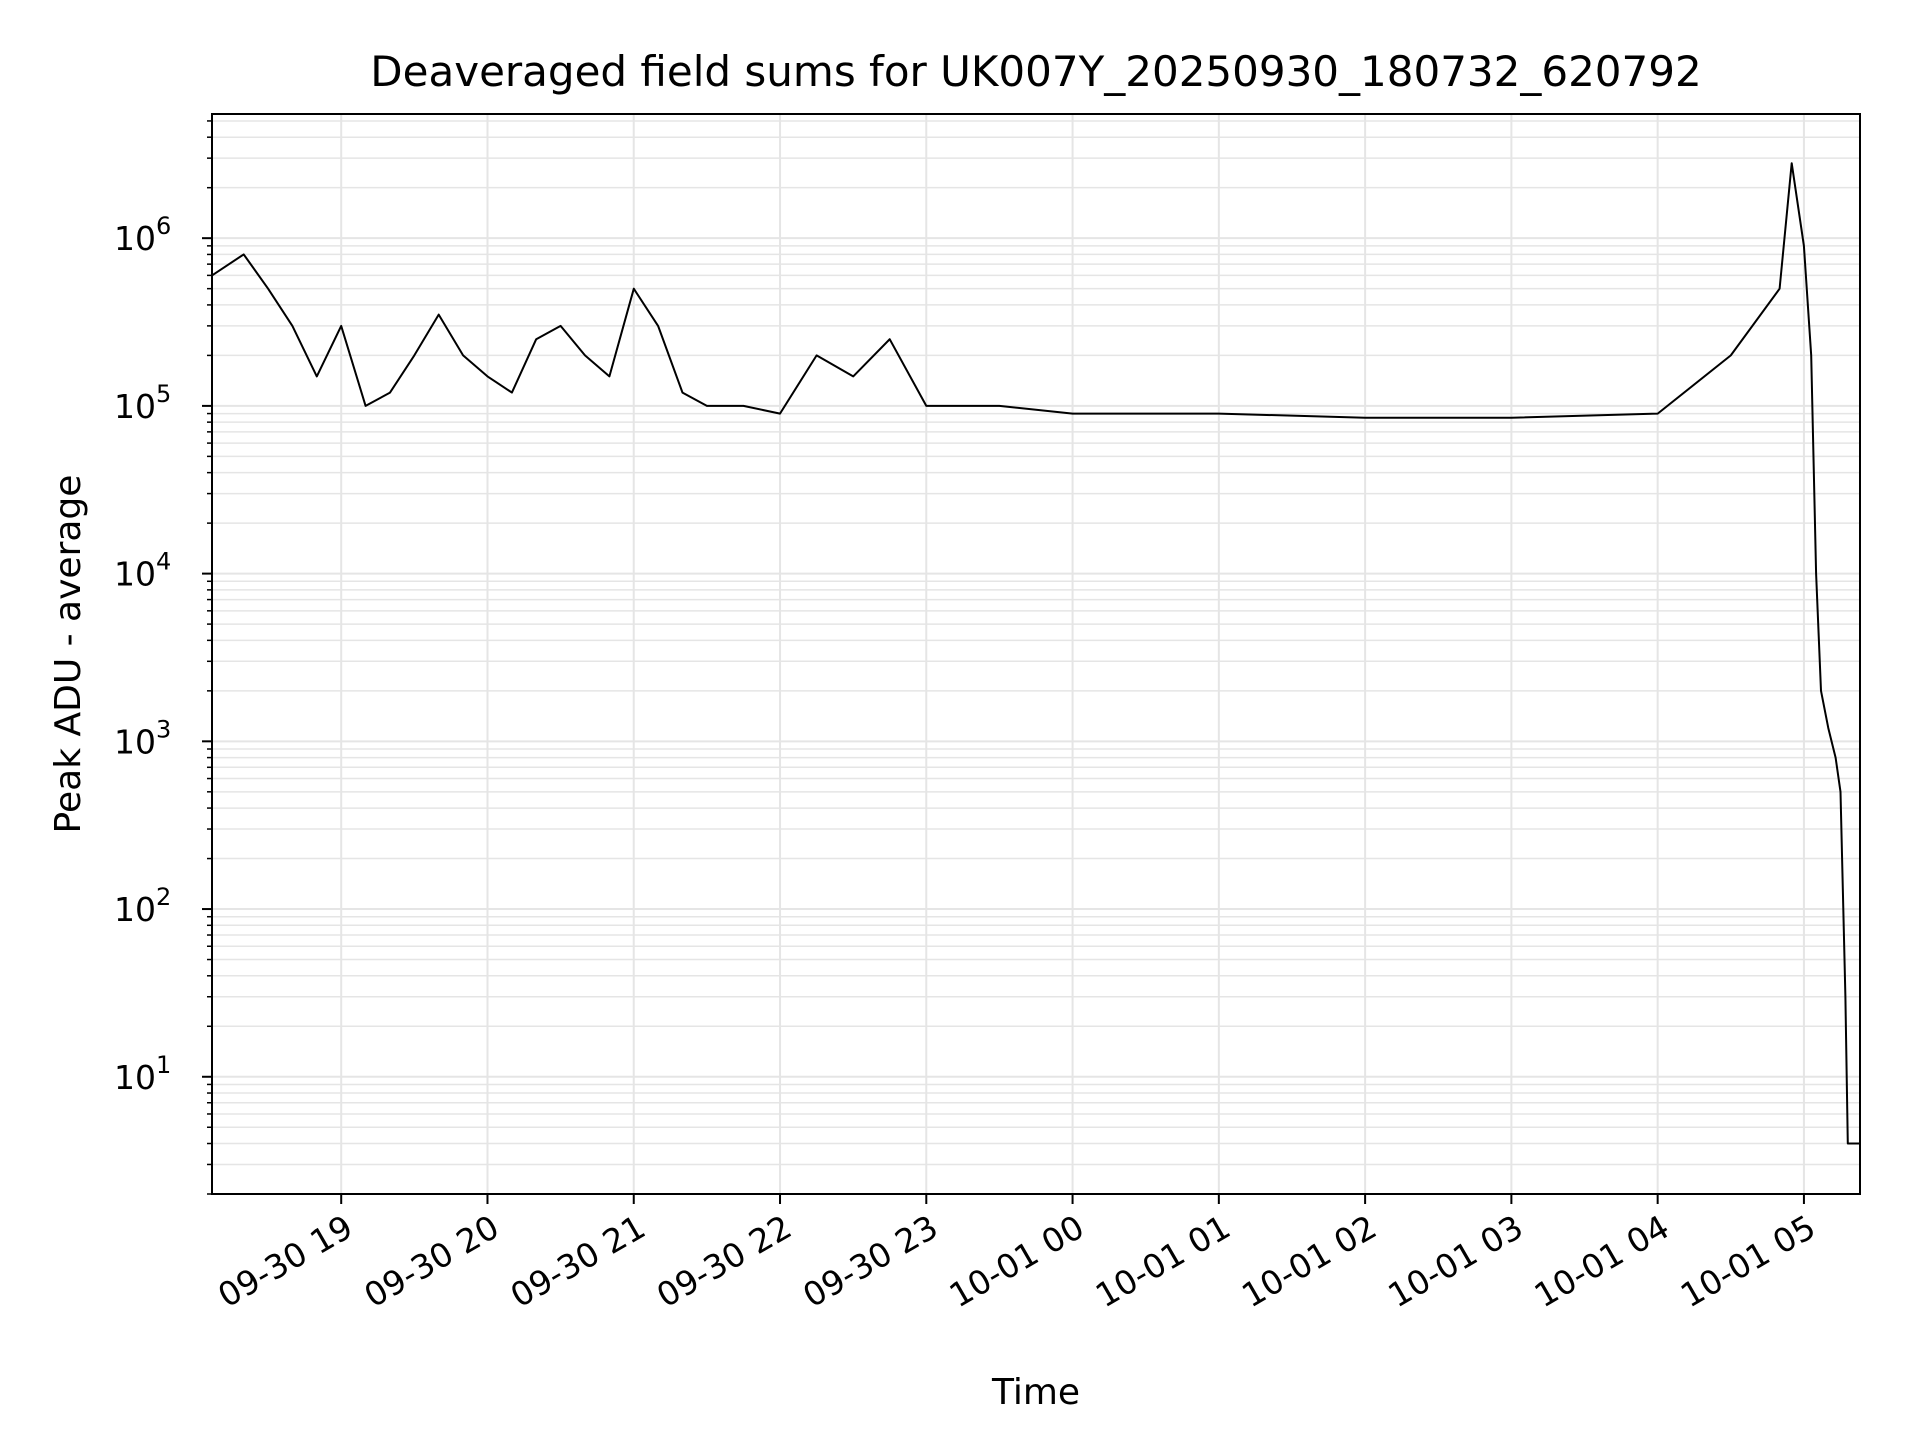  Describe the element at coordinates (163, 394) in the screenshot. I see `y-tick-exponent: 5` at that location.